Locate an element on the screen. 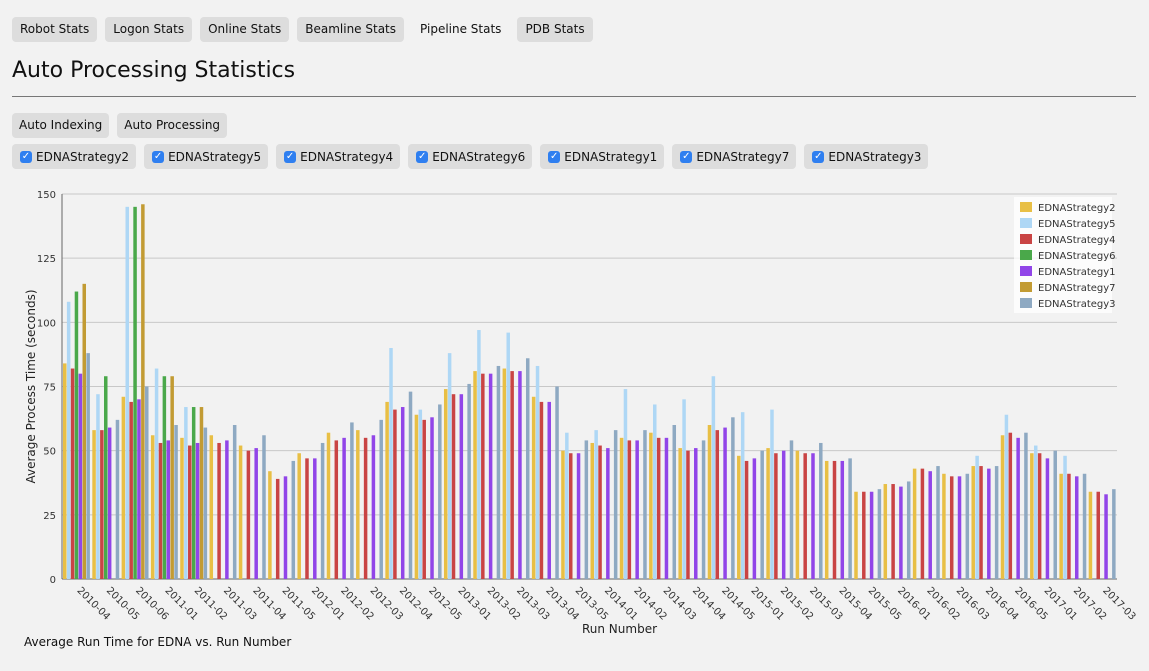 This screenshot has width=1149, height=671. y-tick-label: 125 is located at coordinates (46, 259).